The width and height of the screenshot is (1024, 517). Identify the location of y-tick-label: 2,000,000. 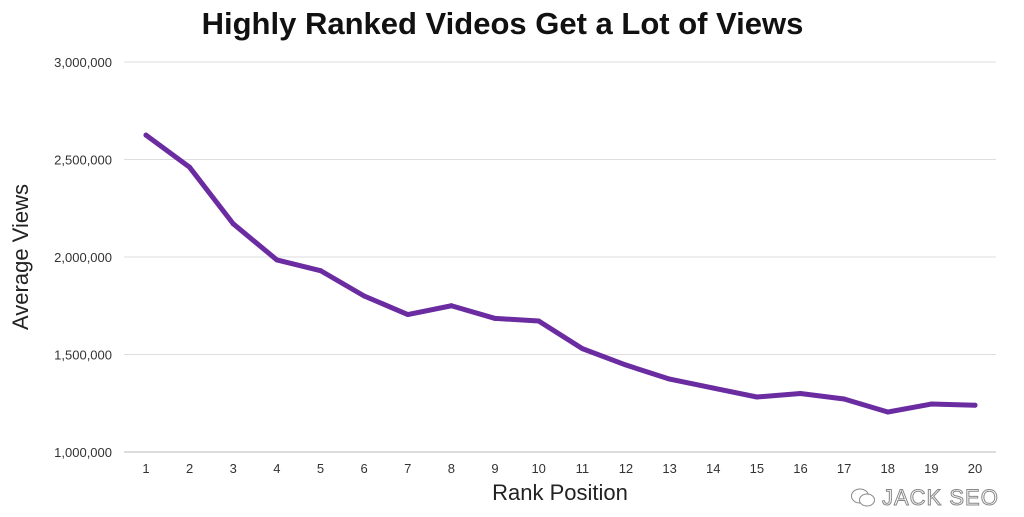
(83, 257).